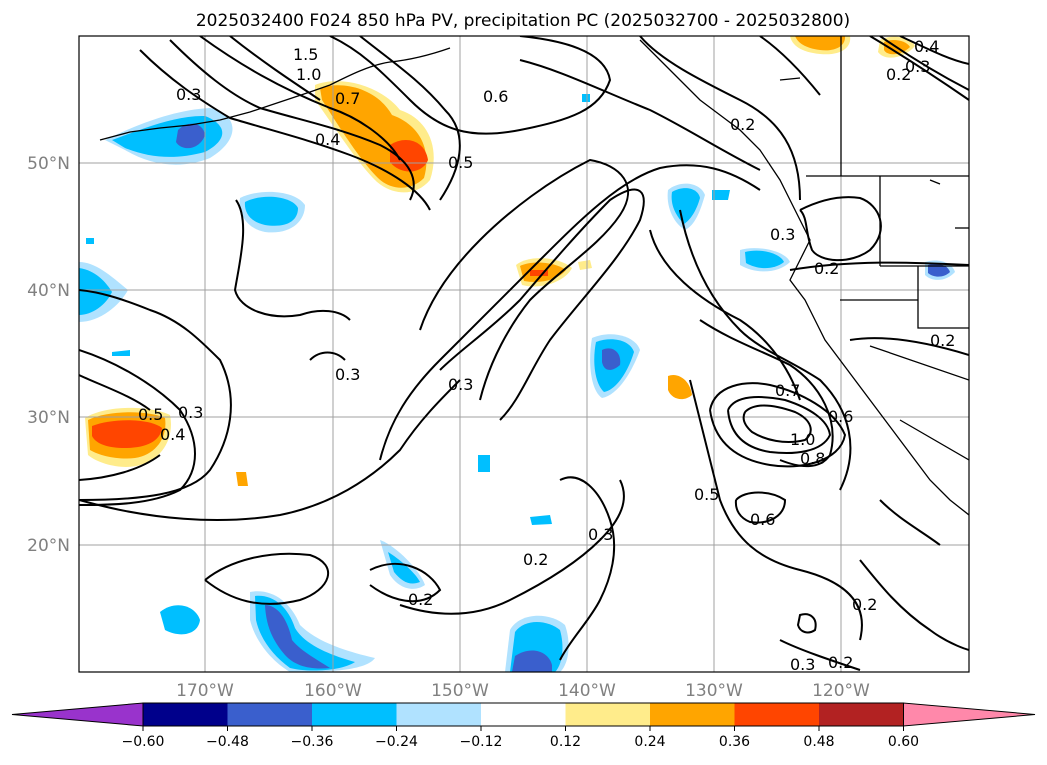  What do you see at coordinates (714, 691) in the screenshot?
I see `lon-label: 130°W` at bounding box center [714, 691].